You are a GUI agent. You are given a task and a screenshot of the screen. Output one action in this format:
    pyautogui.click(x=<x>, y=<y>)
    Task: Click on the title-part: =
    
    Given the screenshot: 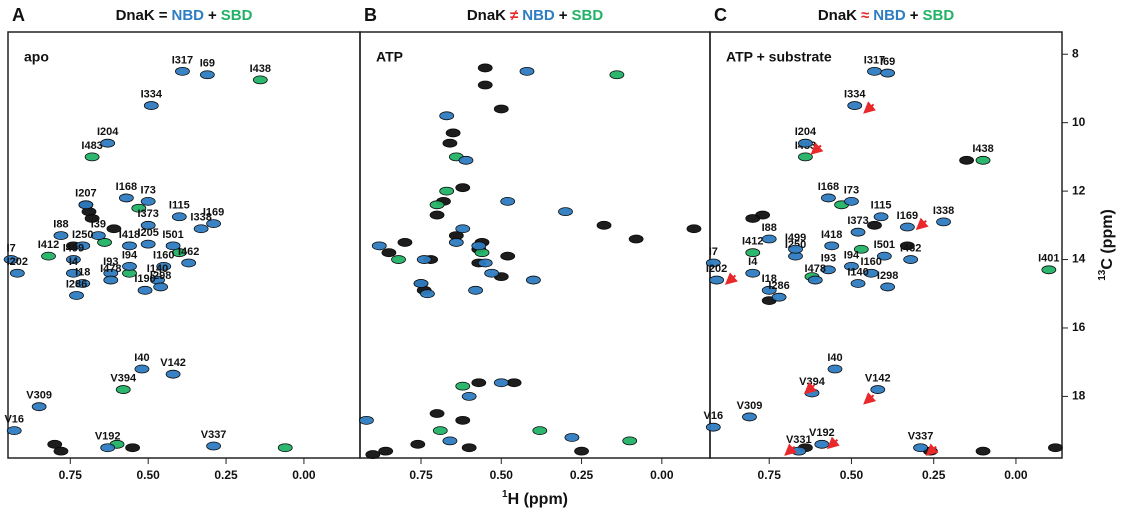 What is the action you would take?
    pyautogui.click(x=163, y=15)
    